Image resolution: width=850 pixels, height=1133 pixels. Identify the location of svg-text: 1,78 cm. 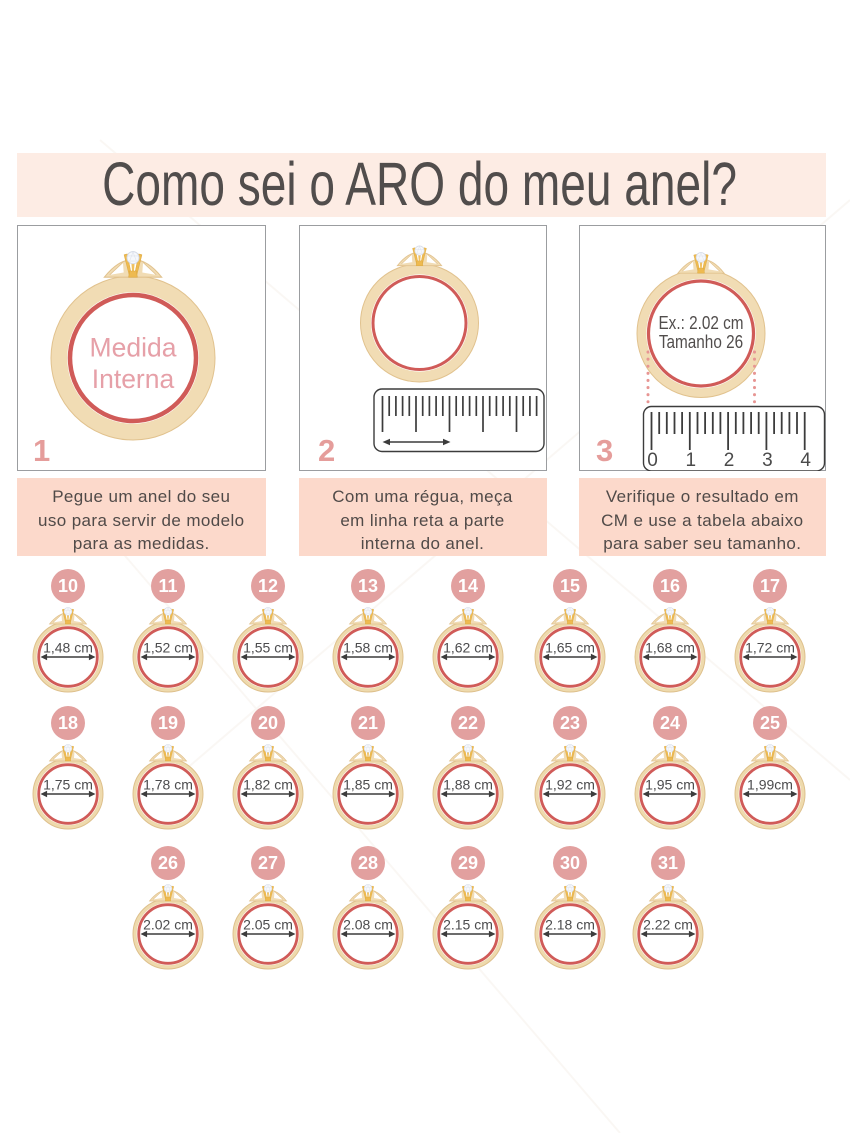
(168, 784).